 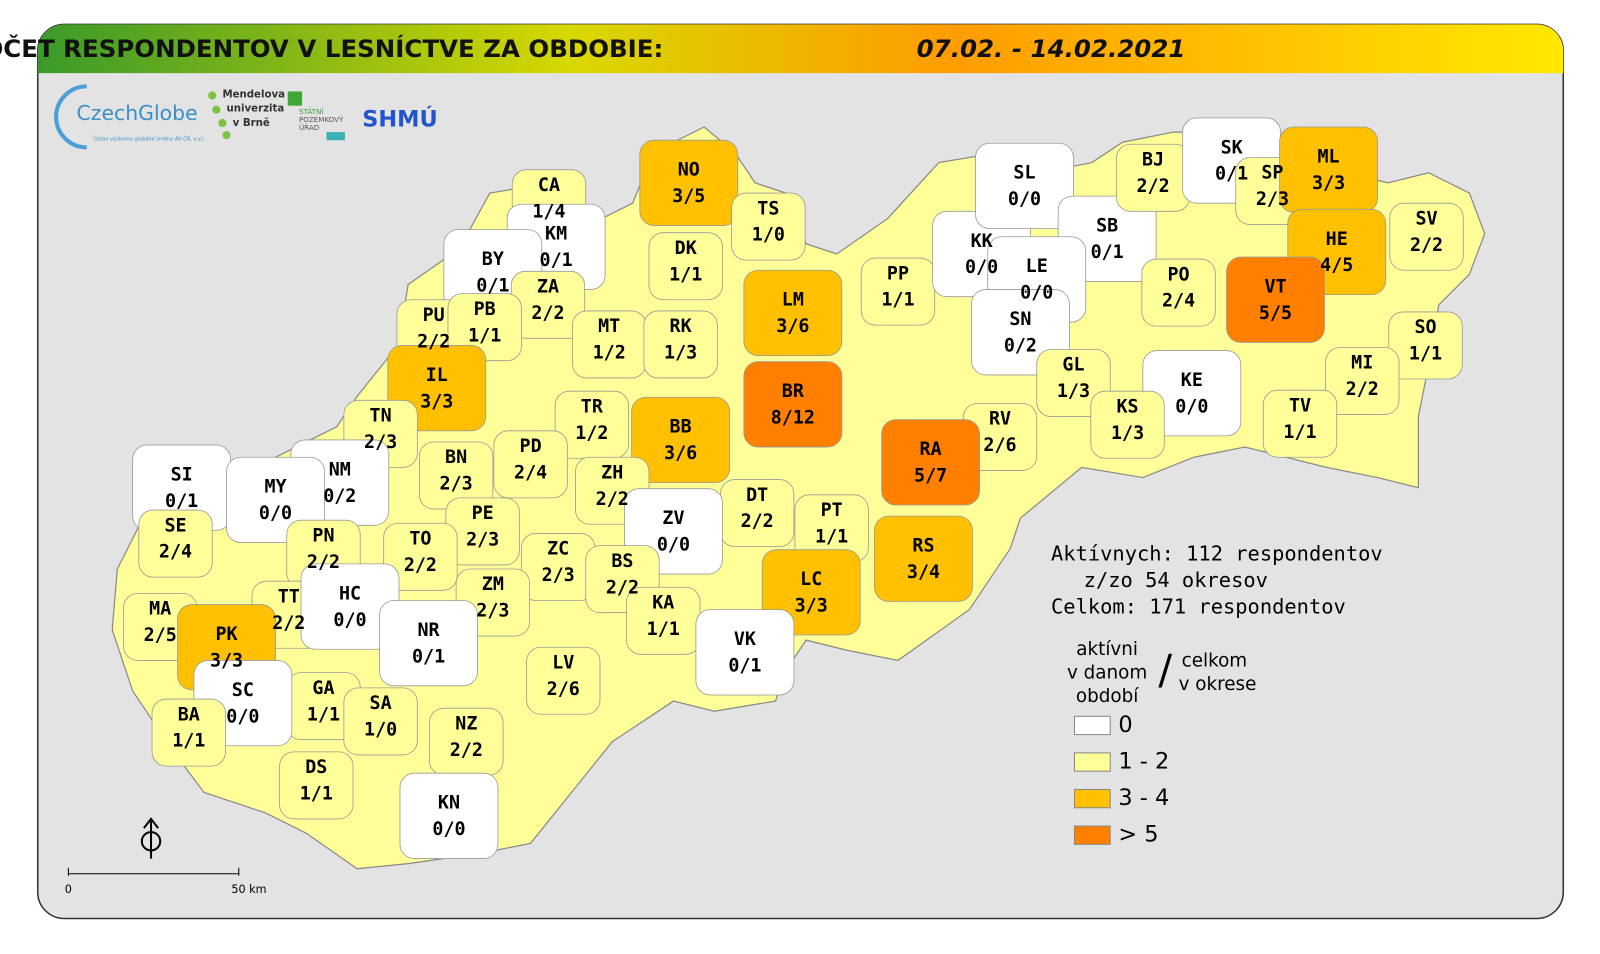 I want to click on district-code: BA, so click(x=189, y=714).